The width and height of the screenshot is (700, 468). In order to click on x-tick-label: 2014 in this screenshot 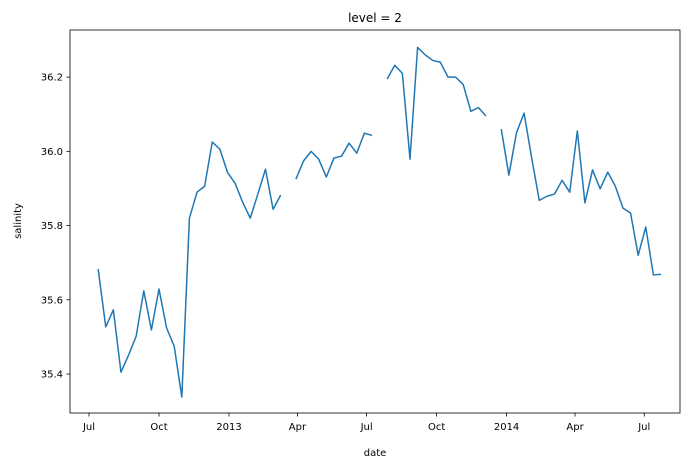, I will do `click(506, 427)`.